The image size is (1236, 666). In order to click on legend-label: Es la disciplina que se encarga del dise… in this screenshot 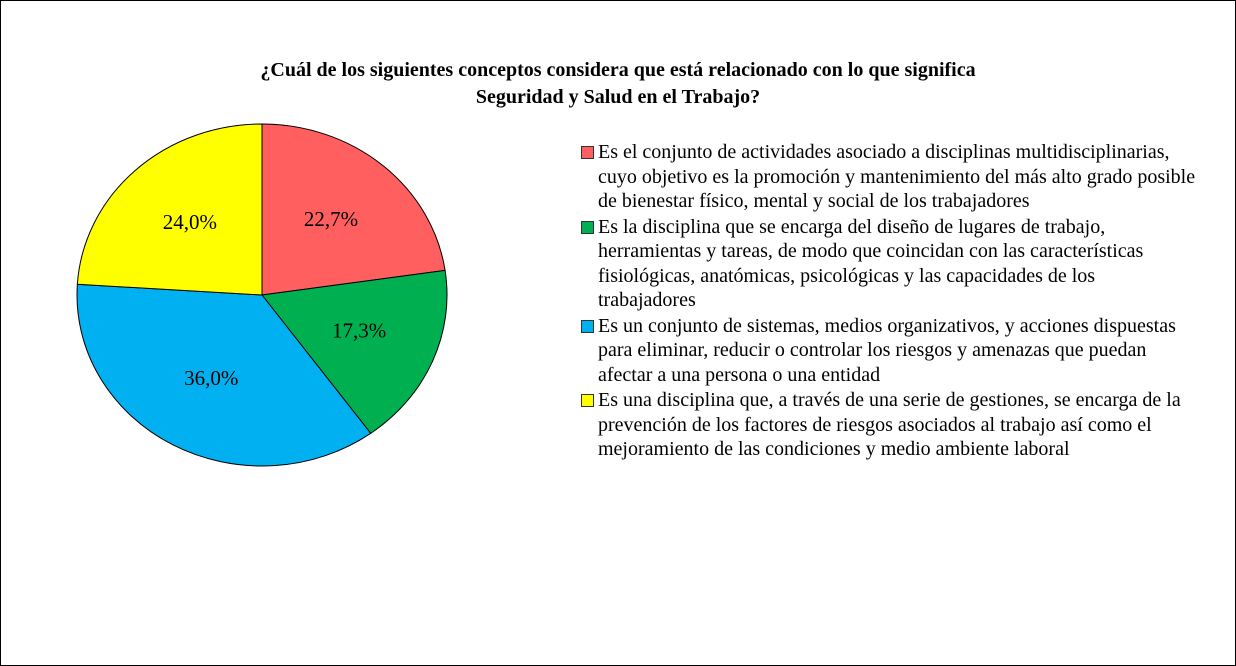, I will do `click(871, 263)`.